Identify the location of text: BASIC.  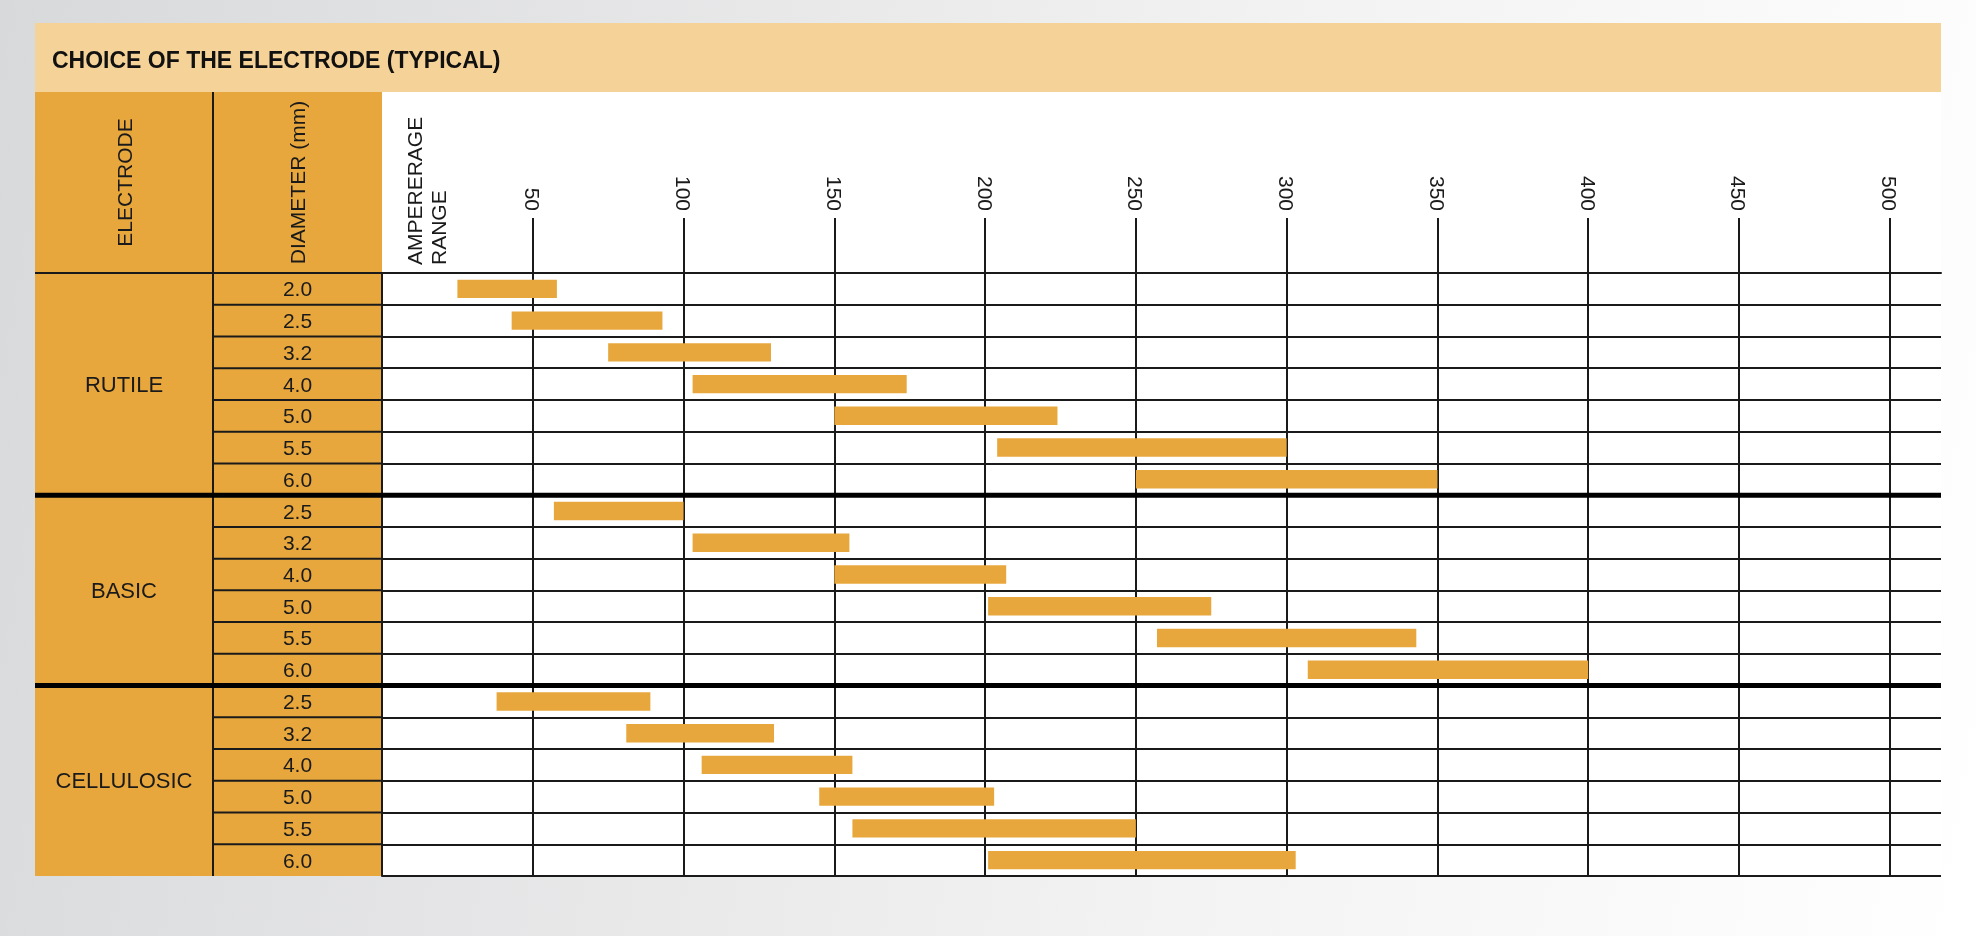
(124, 590).